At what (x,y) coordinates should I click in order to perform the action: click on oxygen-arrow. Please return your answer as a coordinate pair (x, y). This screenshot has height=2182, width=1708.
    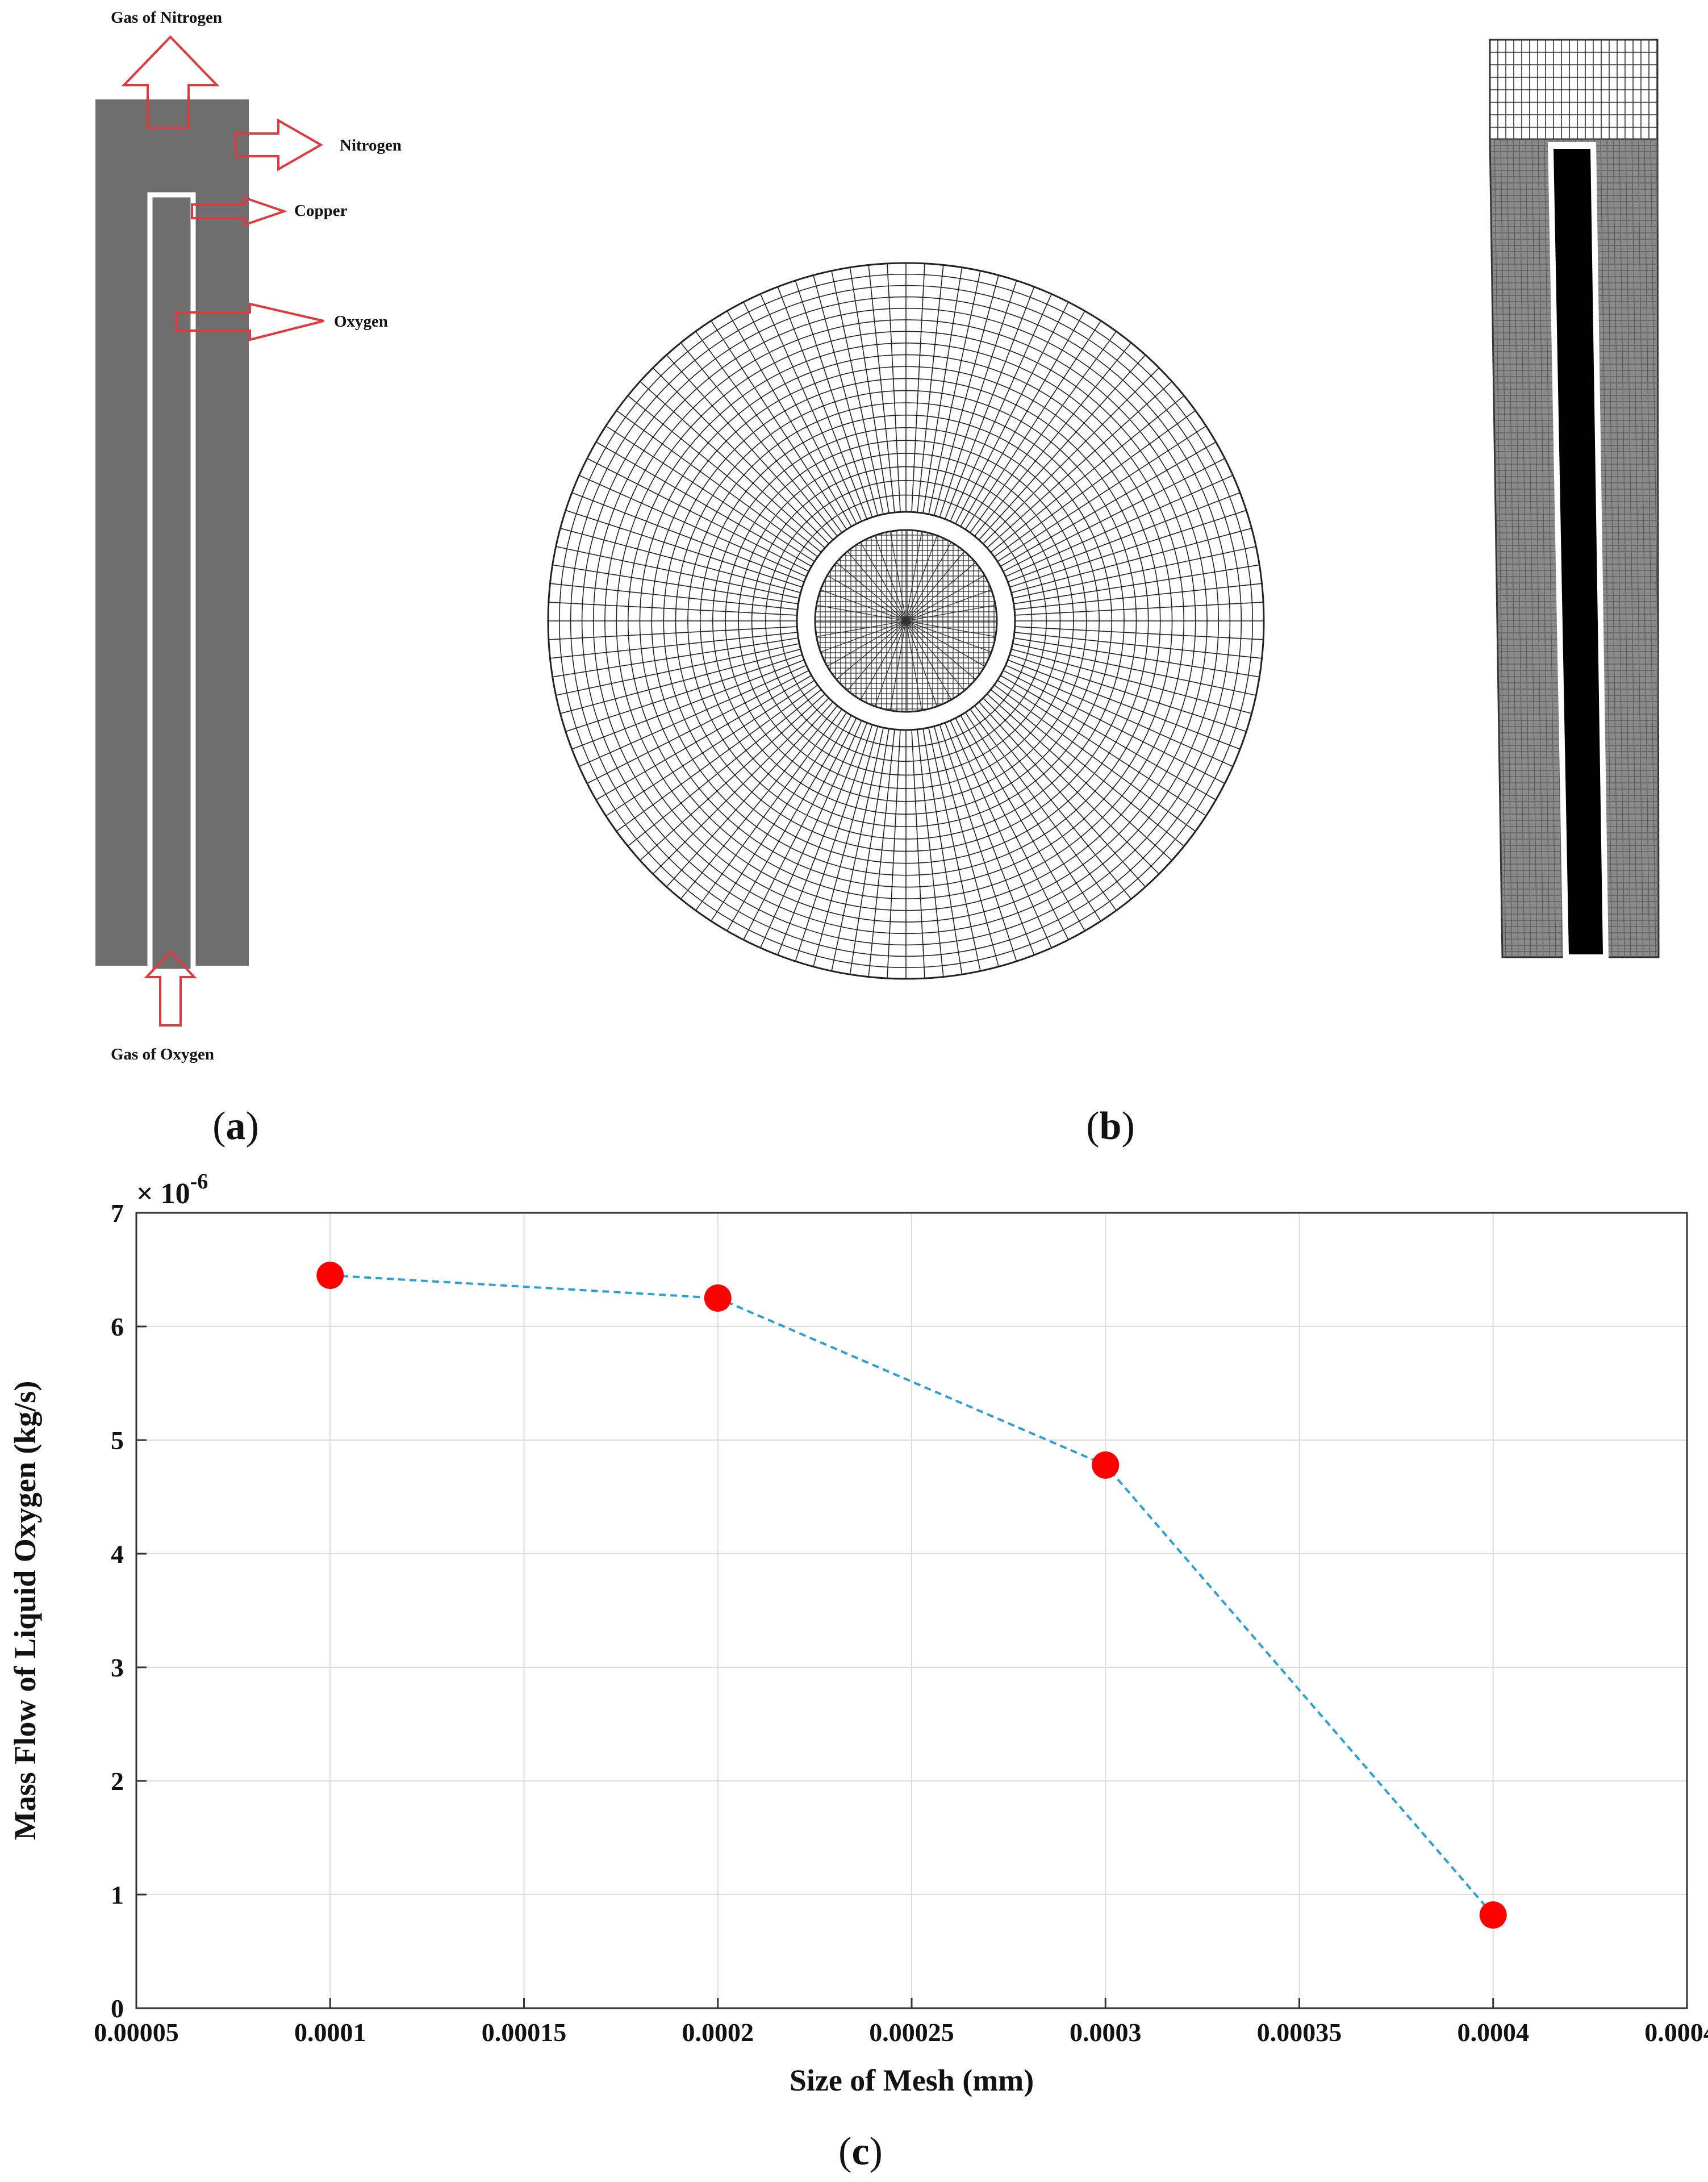
    Looking at the image, I should click on (249, 321).